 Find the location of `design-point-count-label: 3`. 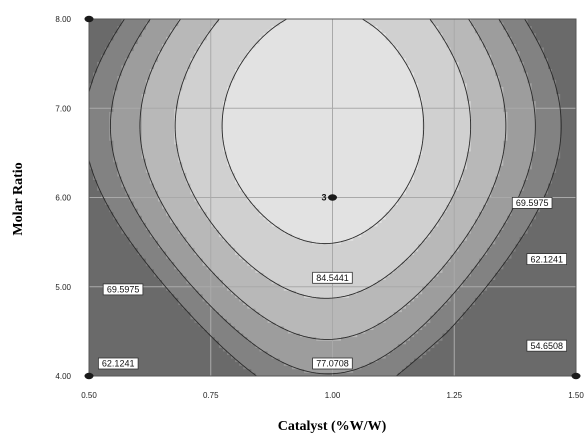

design-point-count-label: 3 is located at coordinates (323, 198).